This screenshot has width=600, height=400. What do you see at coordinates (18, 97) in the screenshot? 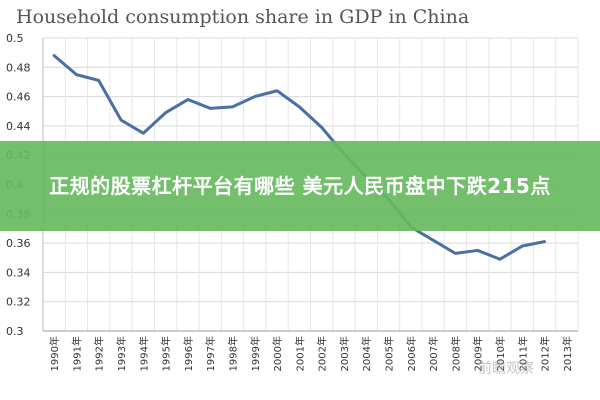
I see `y-tick-label: 0.46` at bounding box center [18, 97].